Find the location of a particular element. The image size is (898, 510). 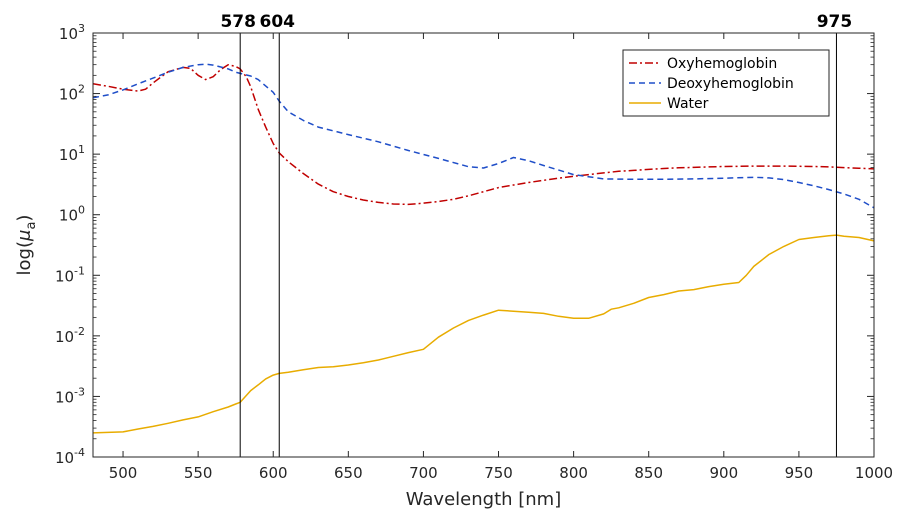

x-tick-label: 850 is located at coordinates (648, 473).